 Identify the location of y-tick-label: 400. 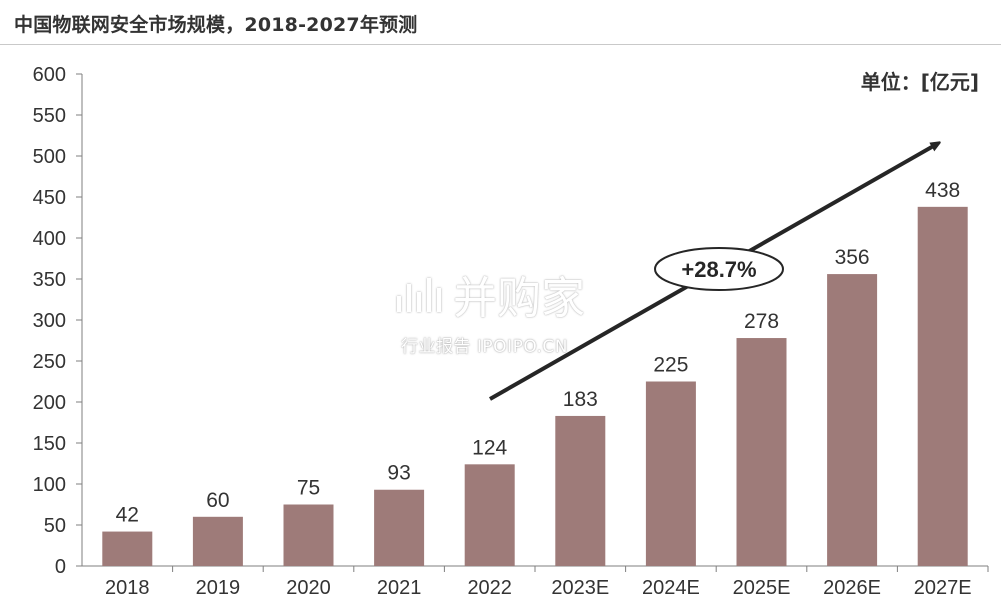
(49, 239).